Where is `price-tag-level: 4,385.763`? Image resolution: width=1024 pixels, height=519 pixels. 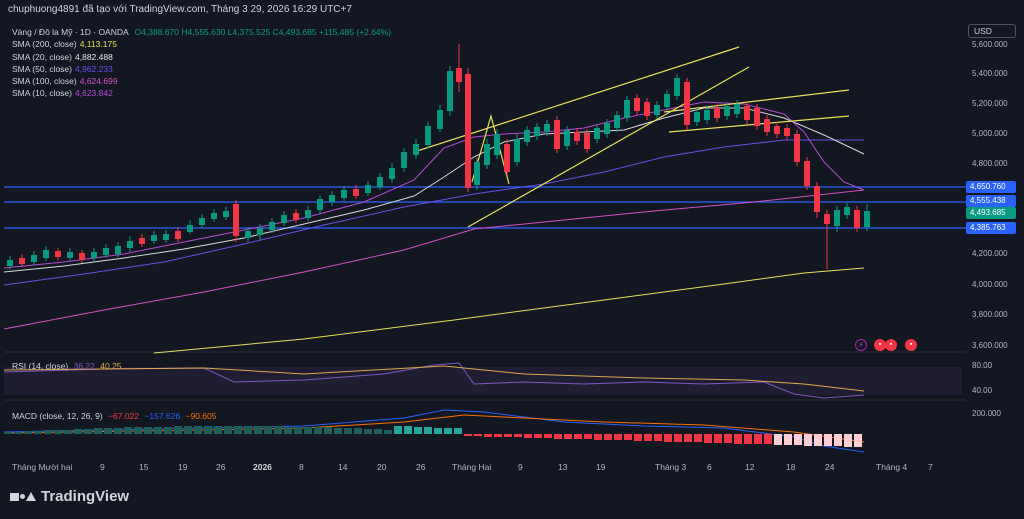 price-tag-level: 4,385.763 is located at coordinates (991, 228).